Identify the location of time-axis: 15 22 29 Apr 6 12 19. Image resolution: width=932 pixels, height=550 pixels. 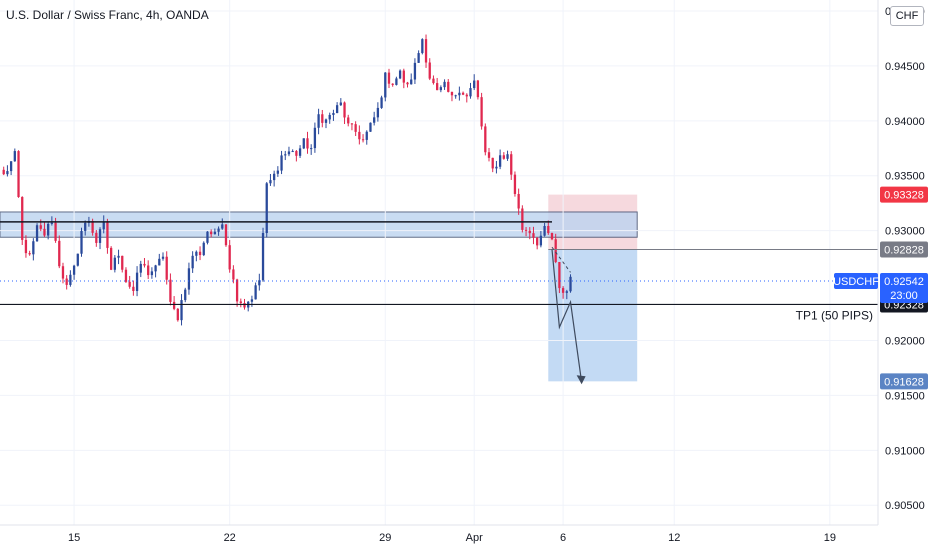
(439, 534).